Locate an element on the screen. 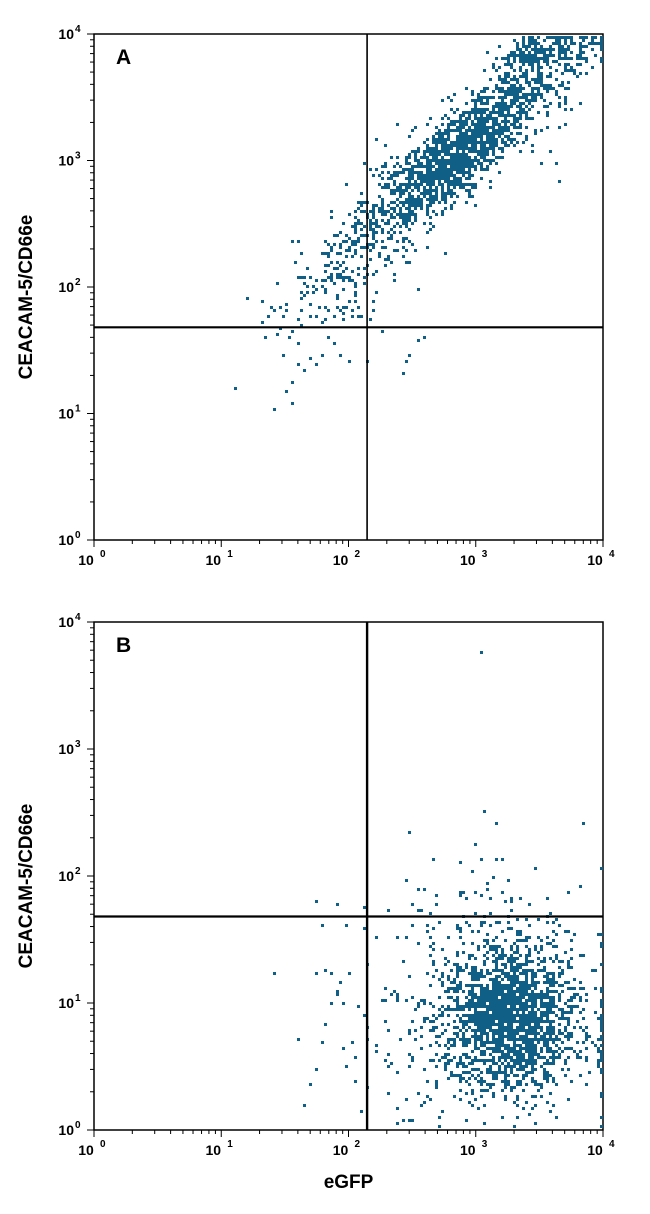  x-tick-label: 10 is located at coordinates (86, 1150).